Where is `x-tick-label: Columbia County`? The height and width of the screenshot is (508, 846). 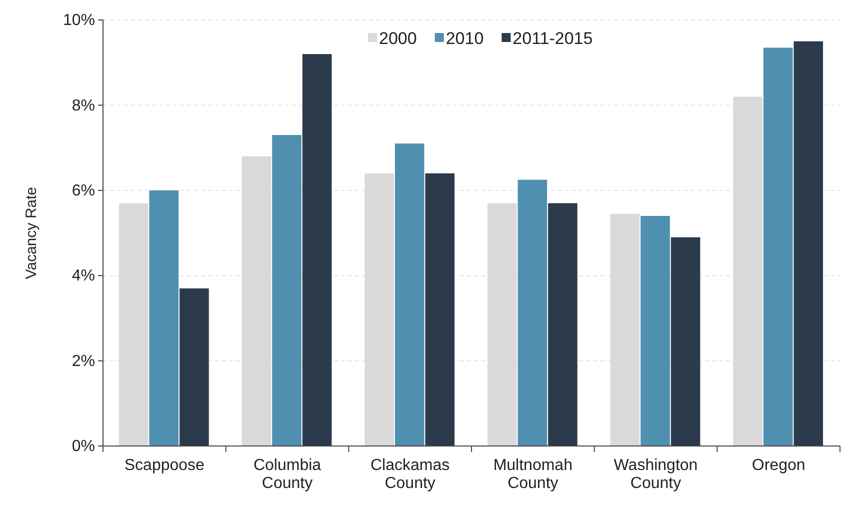
x-tick-label: Columbia County is located at coordinates (287, 474).